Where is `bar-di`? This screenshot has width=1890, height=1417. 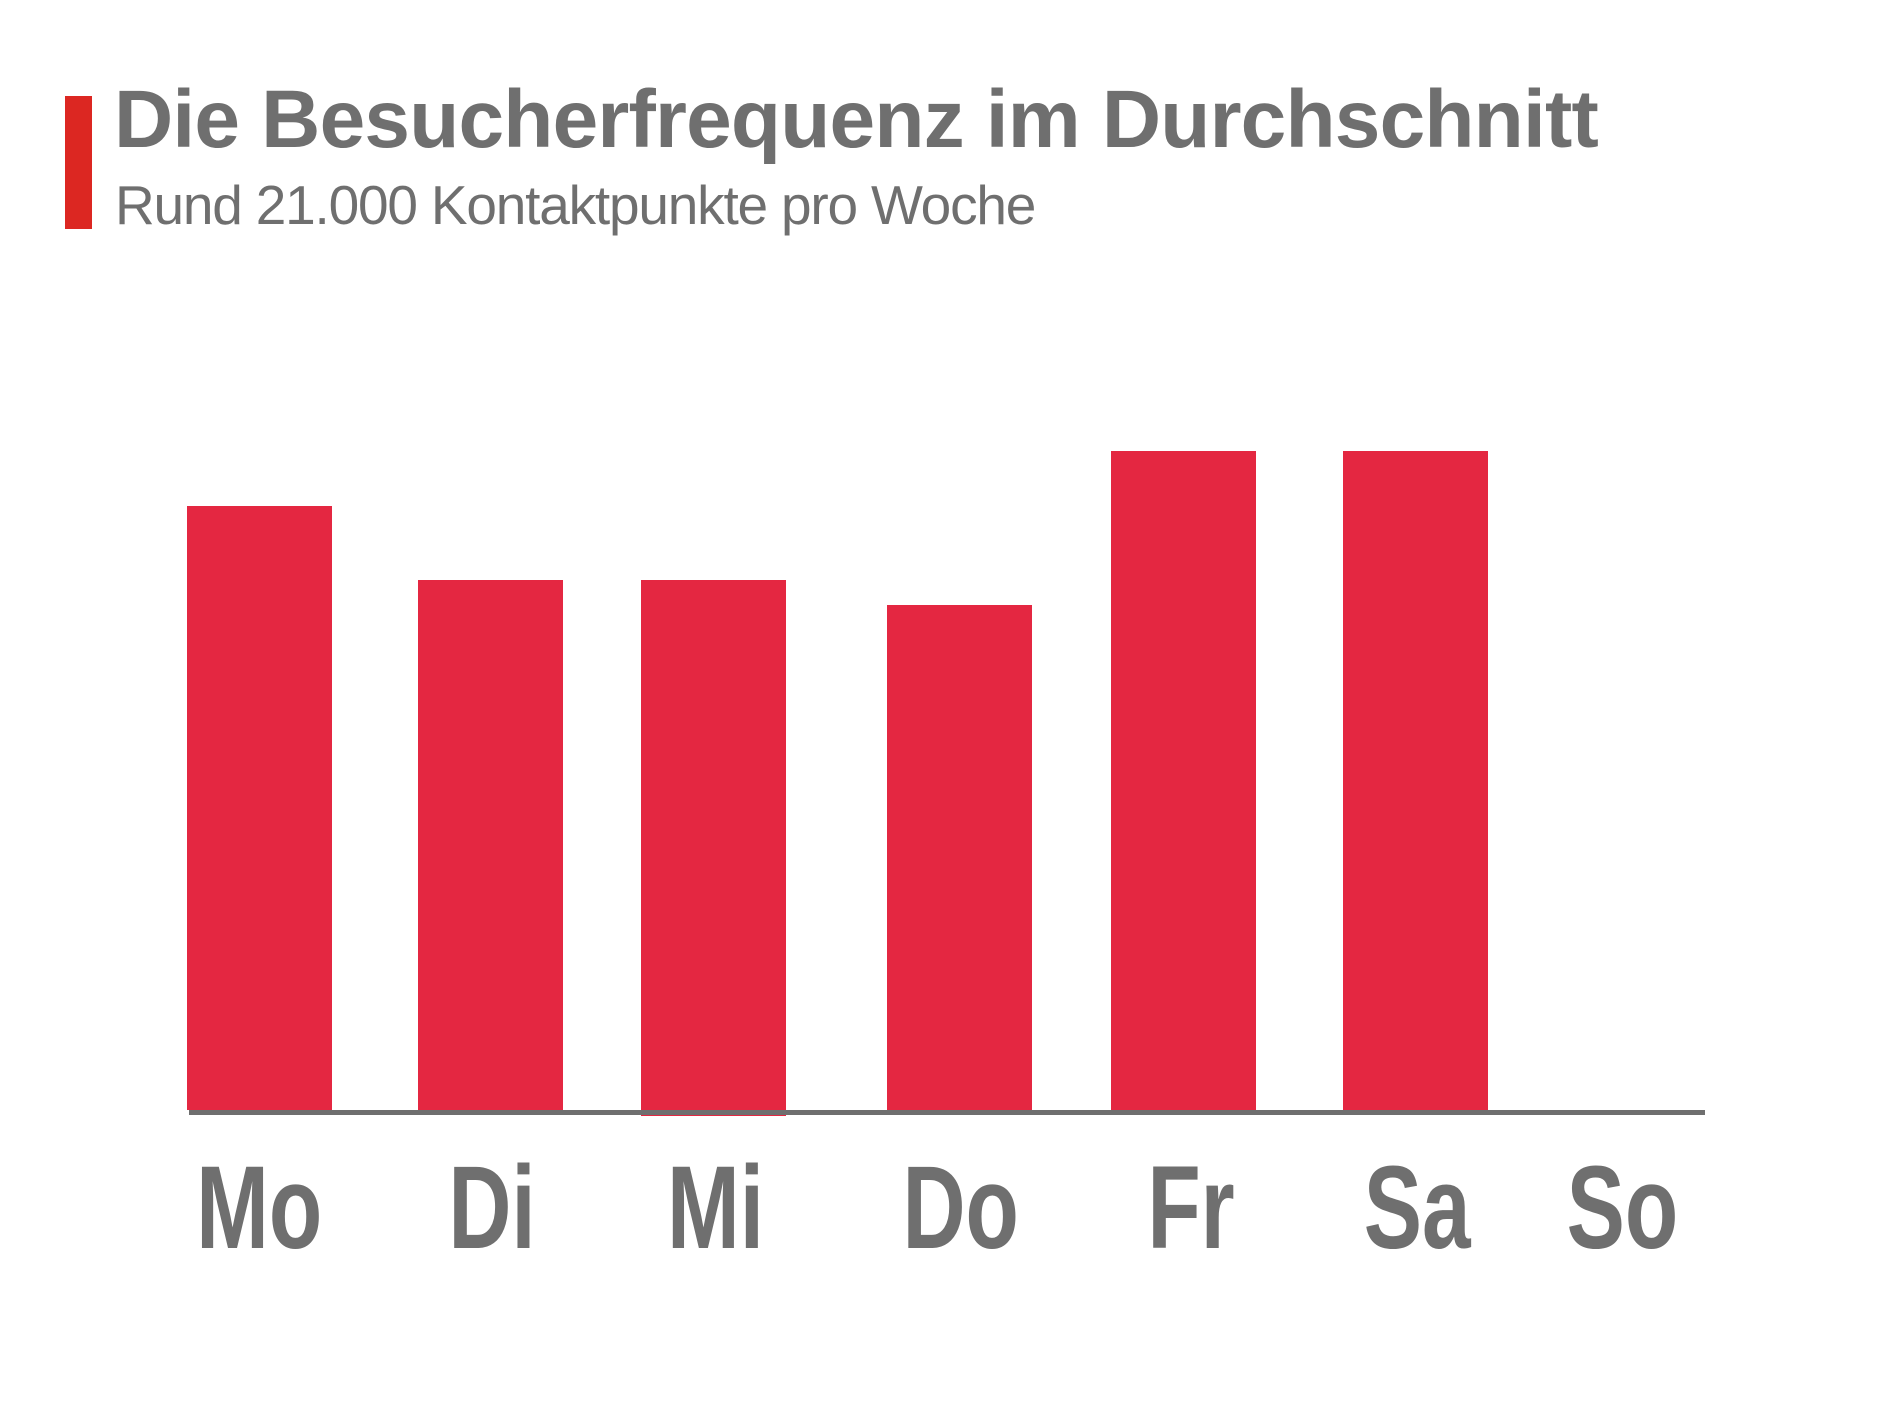
bar-di is located at coordinates (490, 845).